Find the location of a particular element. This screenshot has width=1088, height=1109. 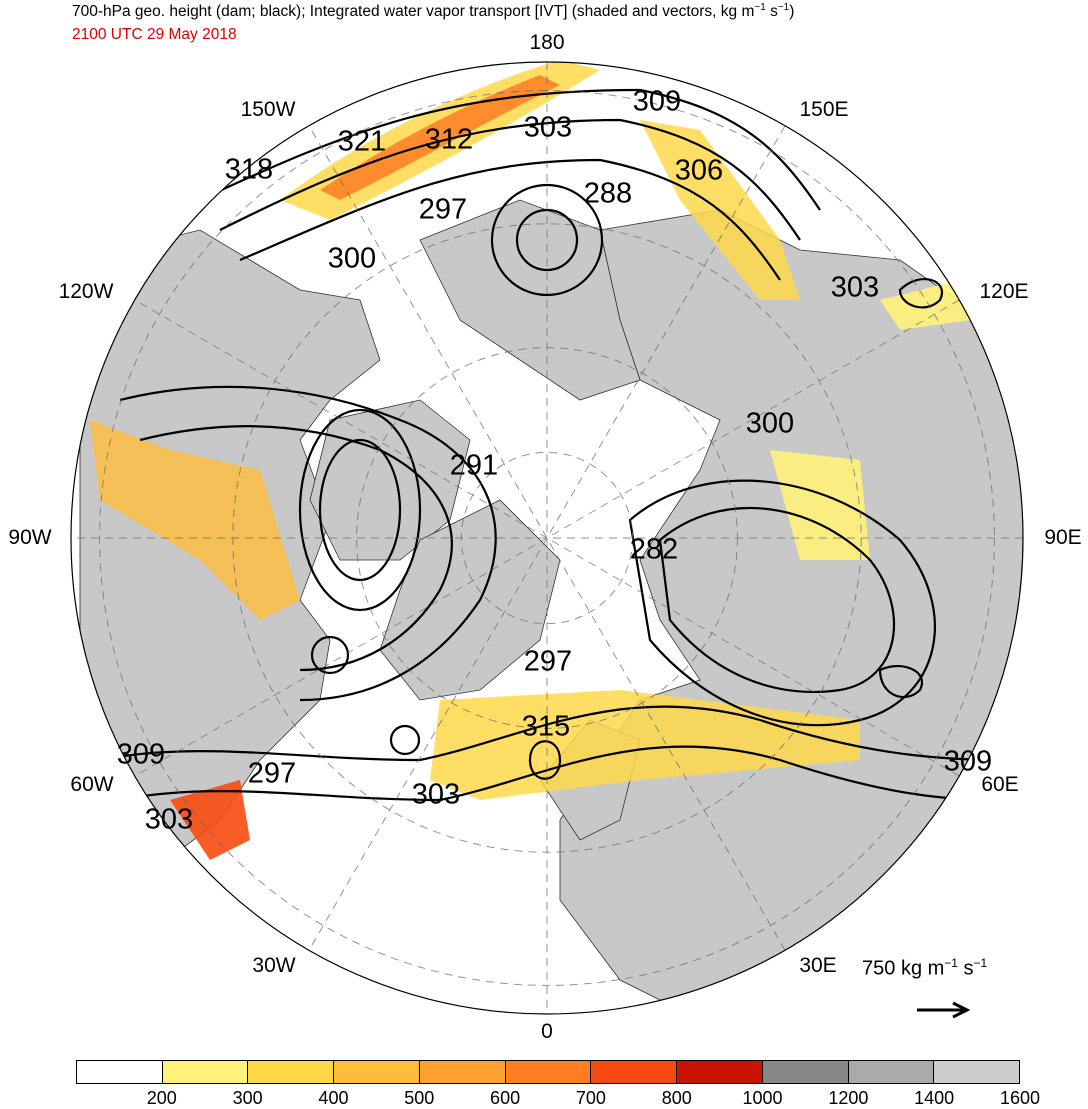

greenland-land is located at coordinates (470, 600).